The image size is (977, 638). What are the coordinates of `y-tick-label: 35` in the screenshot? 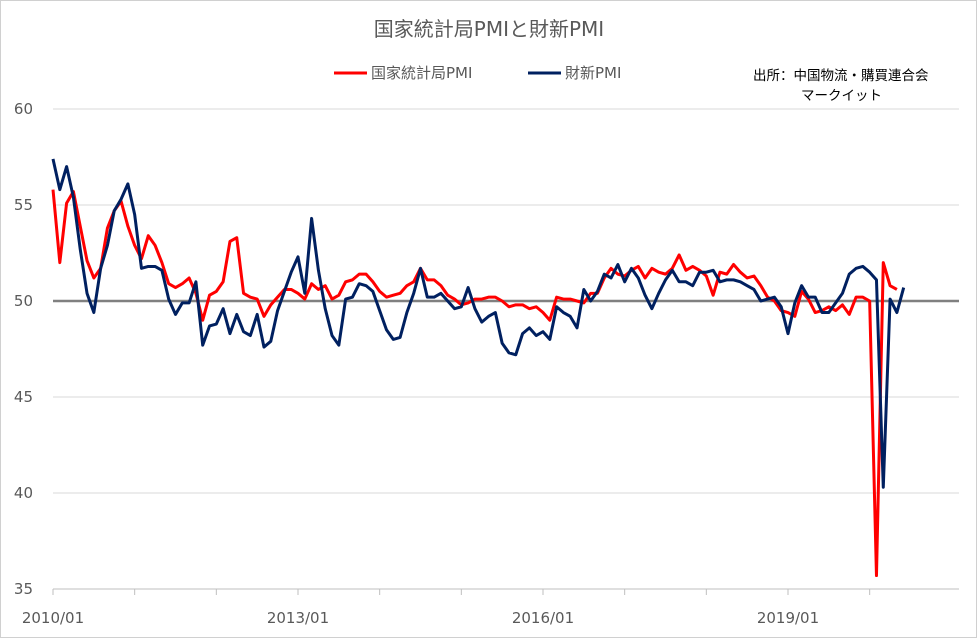 It's located at (23, 589).